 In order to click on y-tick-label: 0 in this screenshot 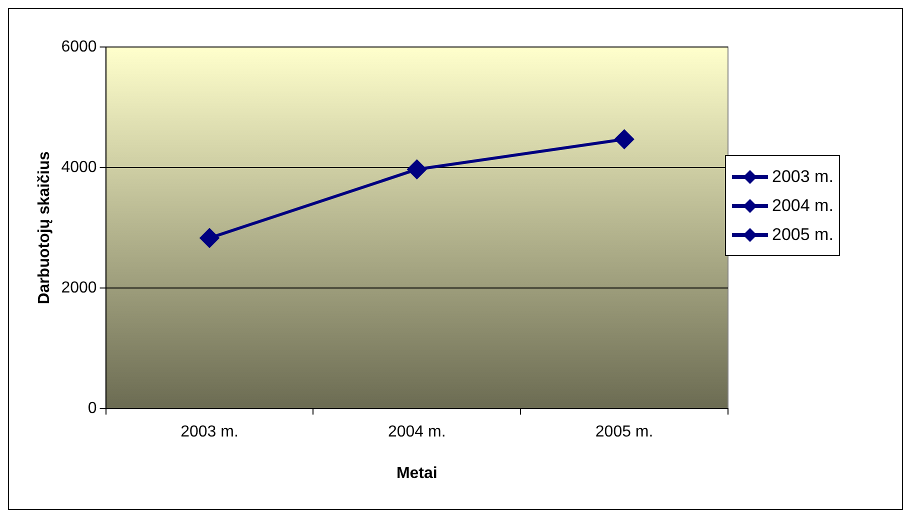, I will do `click(92, 409)`.